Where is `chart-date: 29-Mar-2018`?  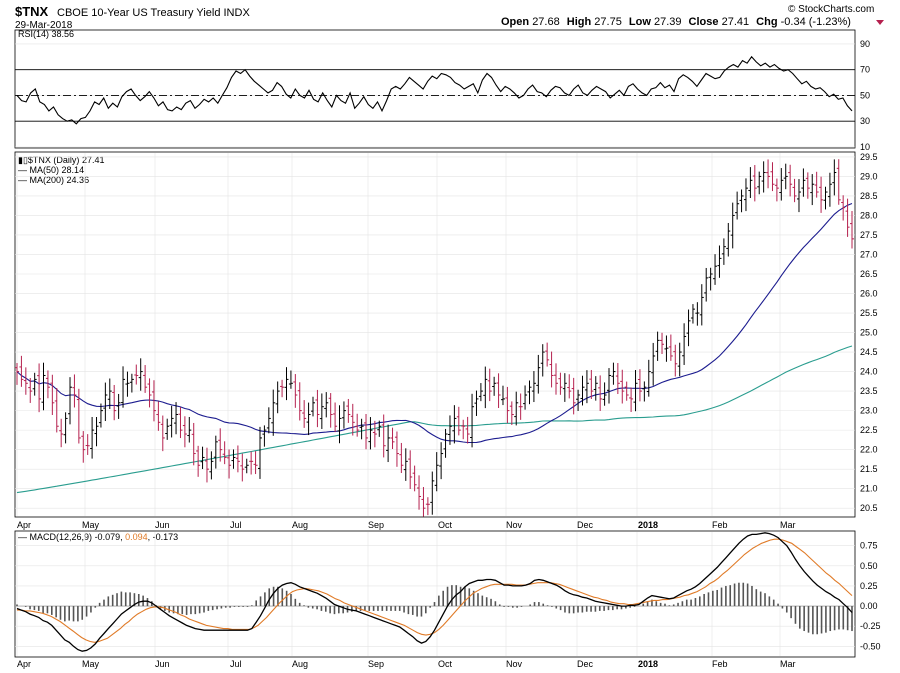 chart-date: 29-Mar-2018 is located at coordinates (44, 25).